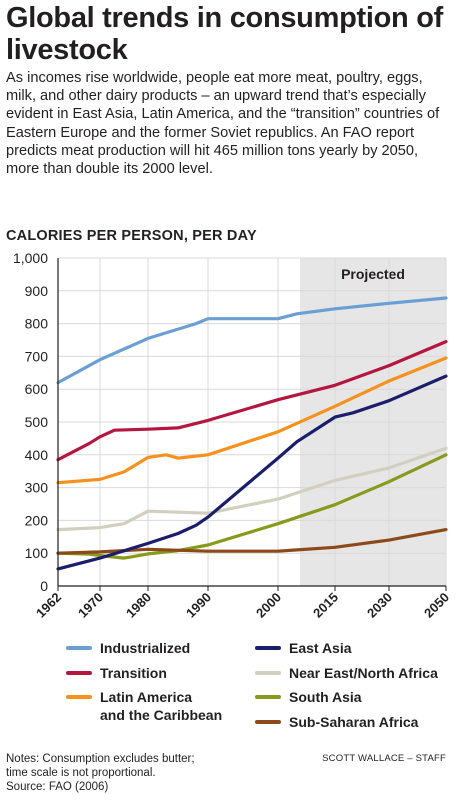 This screenshot has width=458, height=800. What do you see at coordinates (79, 648) in the screenshot?
I see `legend-swatch-industrialized` at bounding box center [79, 648].